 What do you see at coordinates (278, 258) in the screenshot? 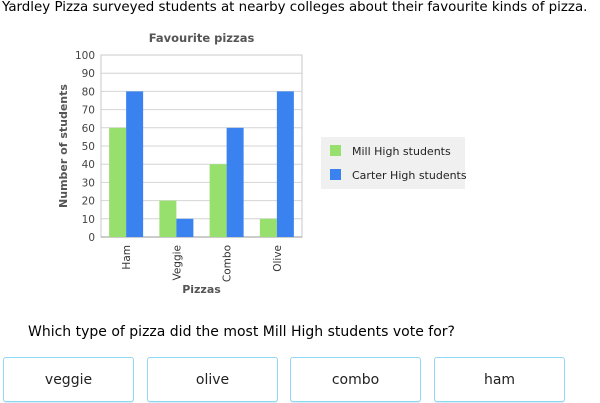
I see `x-tick-label: Olive` at bounding box center [278, 258].